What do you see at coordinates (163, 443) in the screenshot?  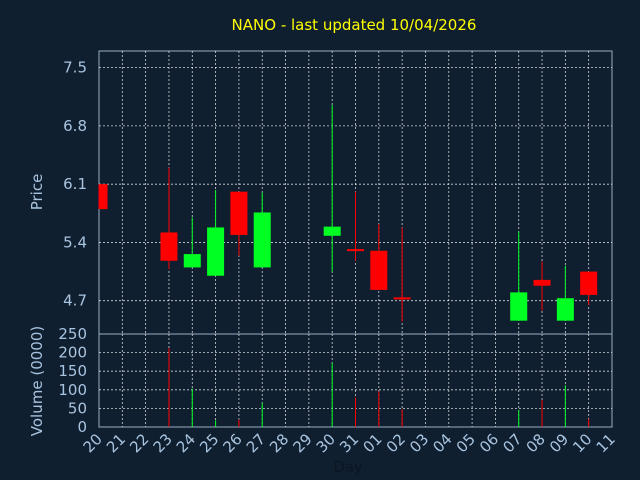 I see `x-tick-label: 23` at bounding box center [163, 443].